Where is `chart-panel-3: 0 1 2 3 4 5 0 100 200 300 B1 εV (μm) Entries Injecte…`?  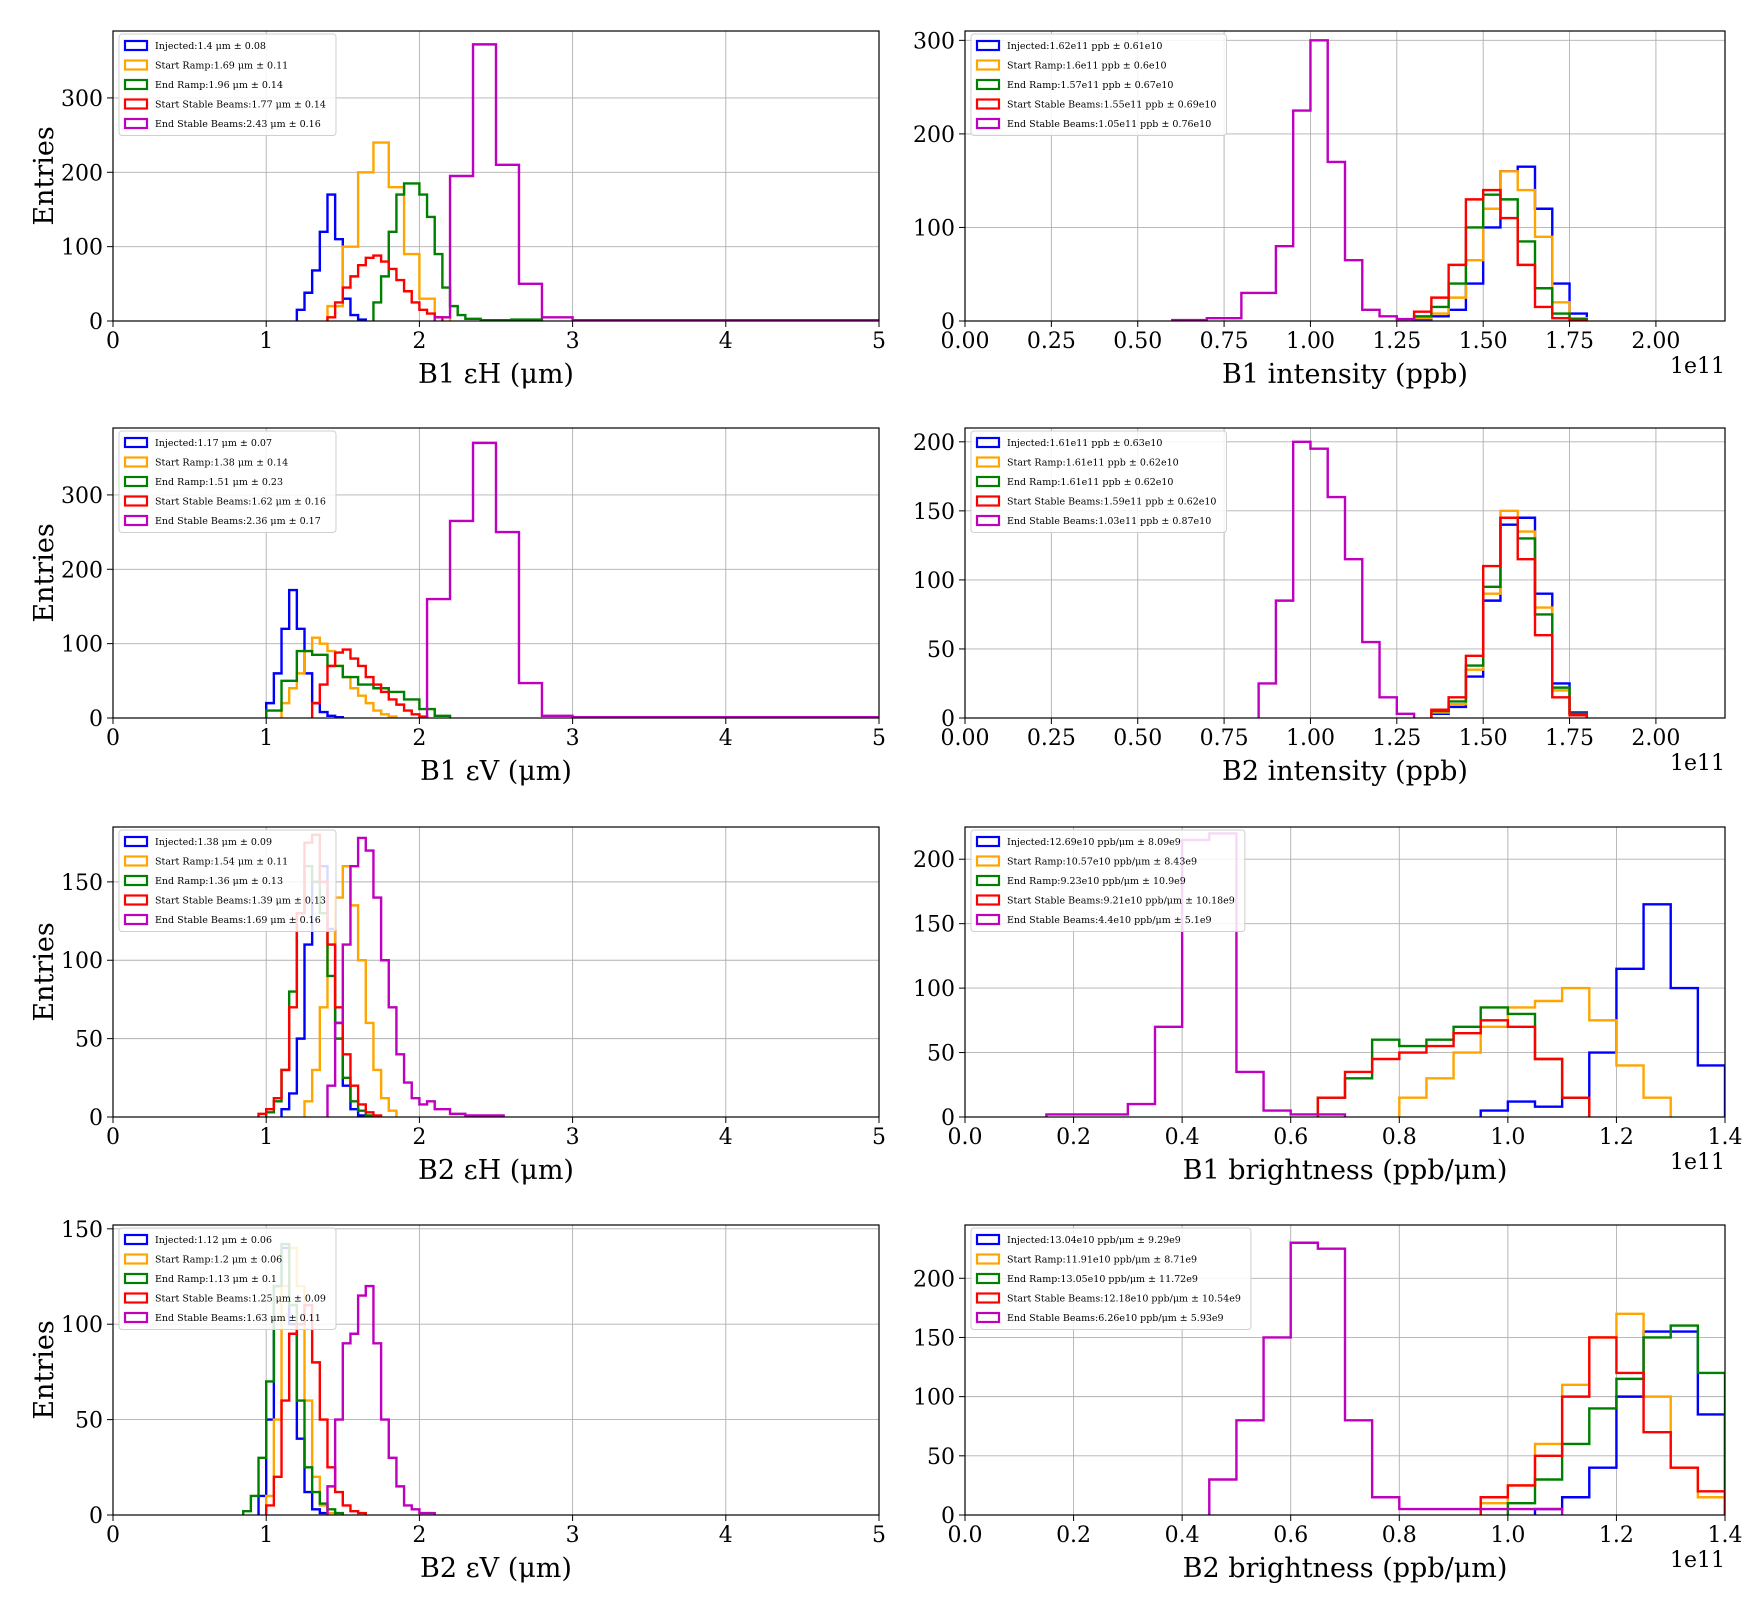 chart-panel-3: 0 1 2 3 4 5 0 100 200 300 B1 εV (μm) Entries Injecte… is located at coordinates (457, 607).